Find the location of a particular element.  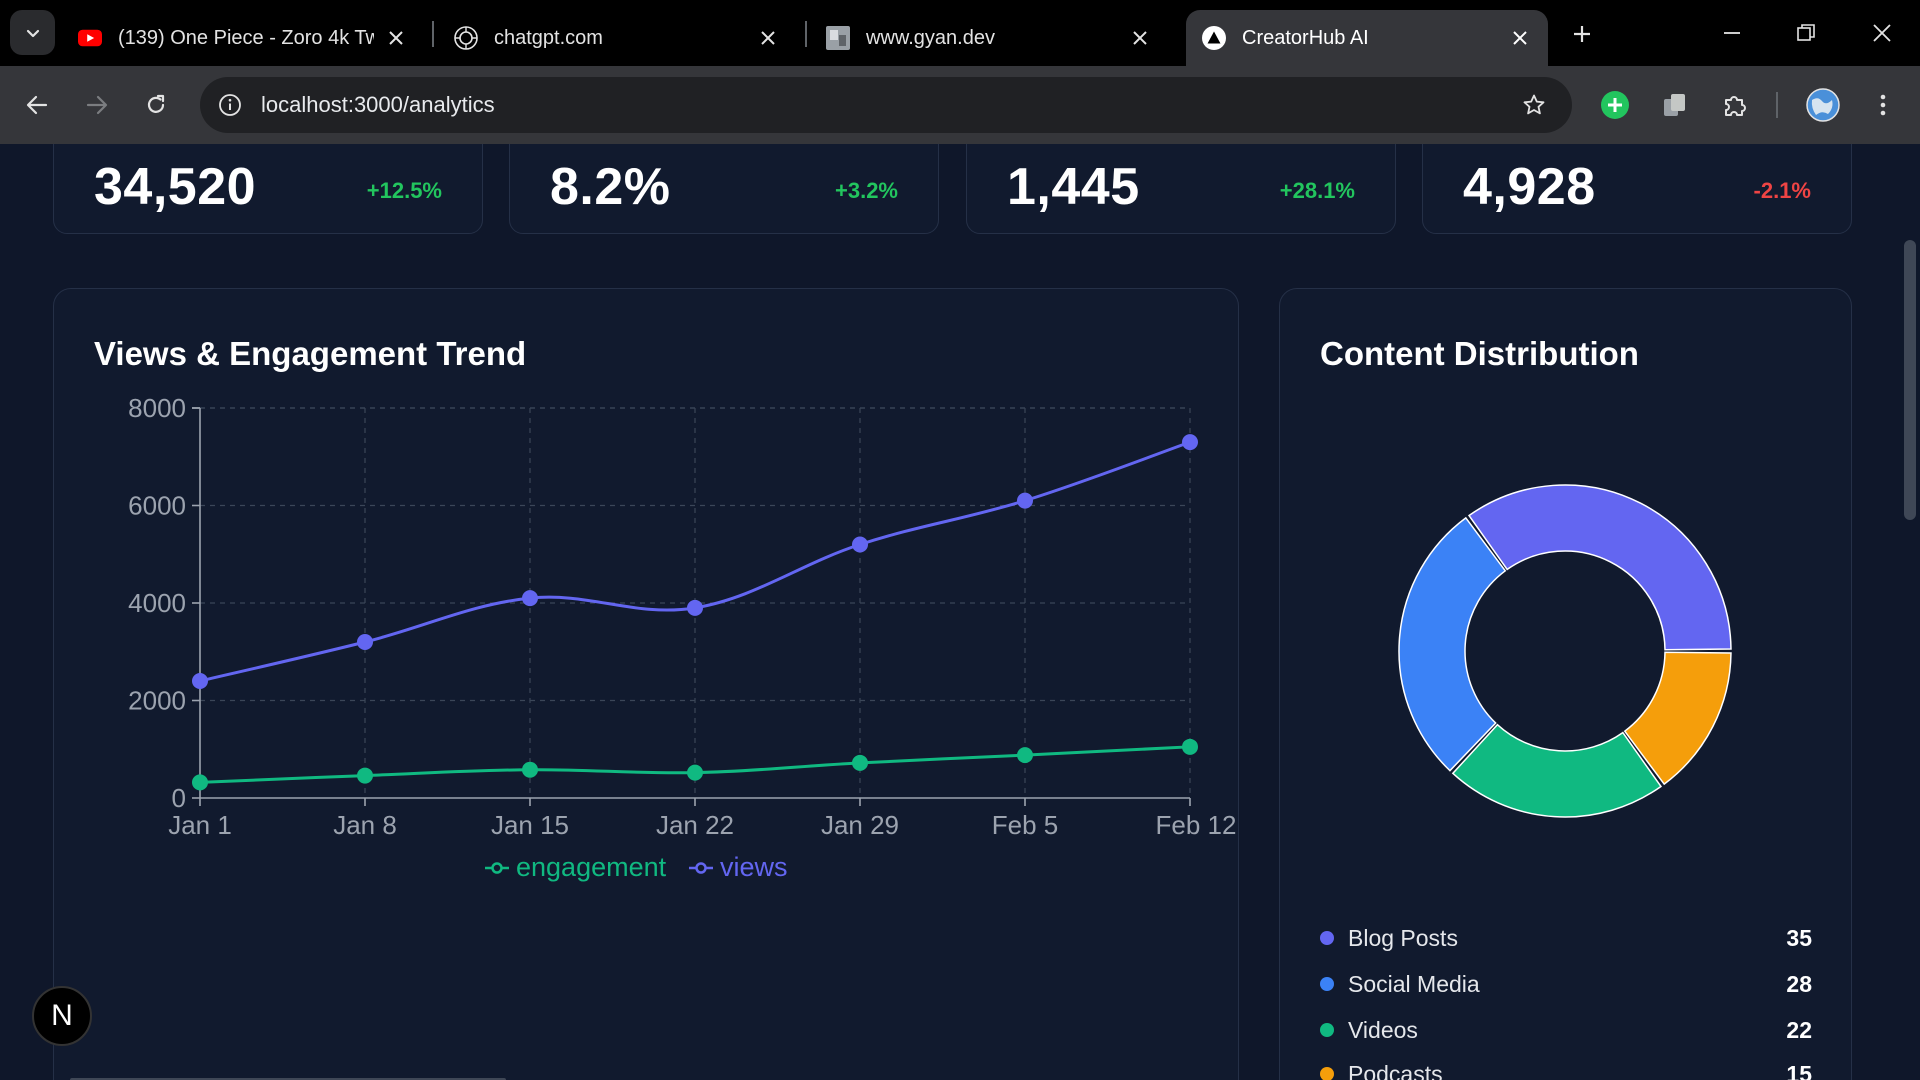

puzzle-piece-icon is located at coordinates (1735, 106).